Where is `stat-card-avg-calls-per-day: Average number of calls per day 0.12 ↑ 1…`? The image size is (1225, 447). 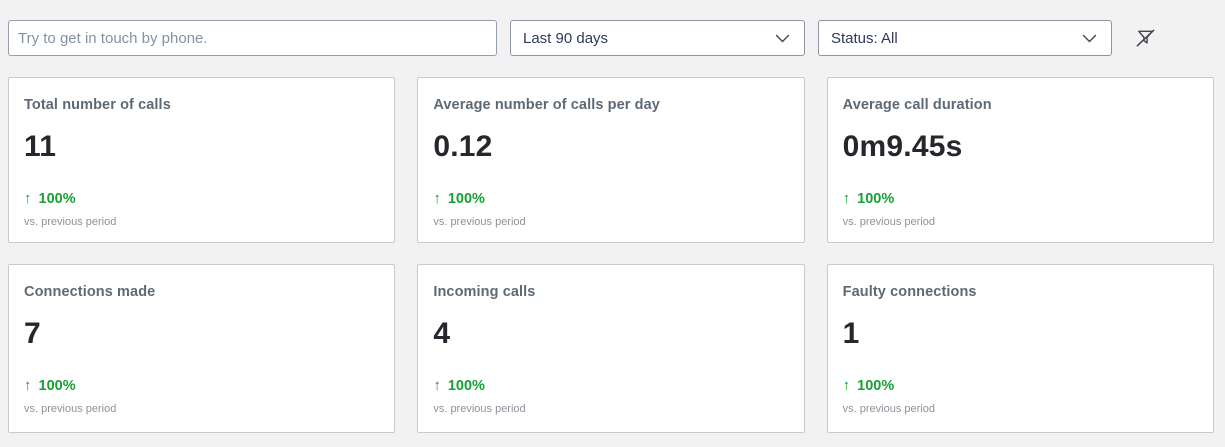
stat-card-avg-calls-per-day: Average number of calls per day 0.12 ↑ 1… is located at coordinates (611, 160).